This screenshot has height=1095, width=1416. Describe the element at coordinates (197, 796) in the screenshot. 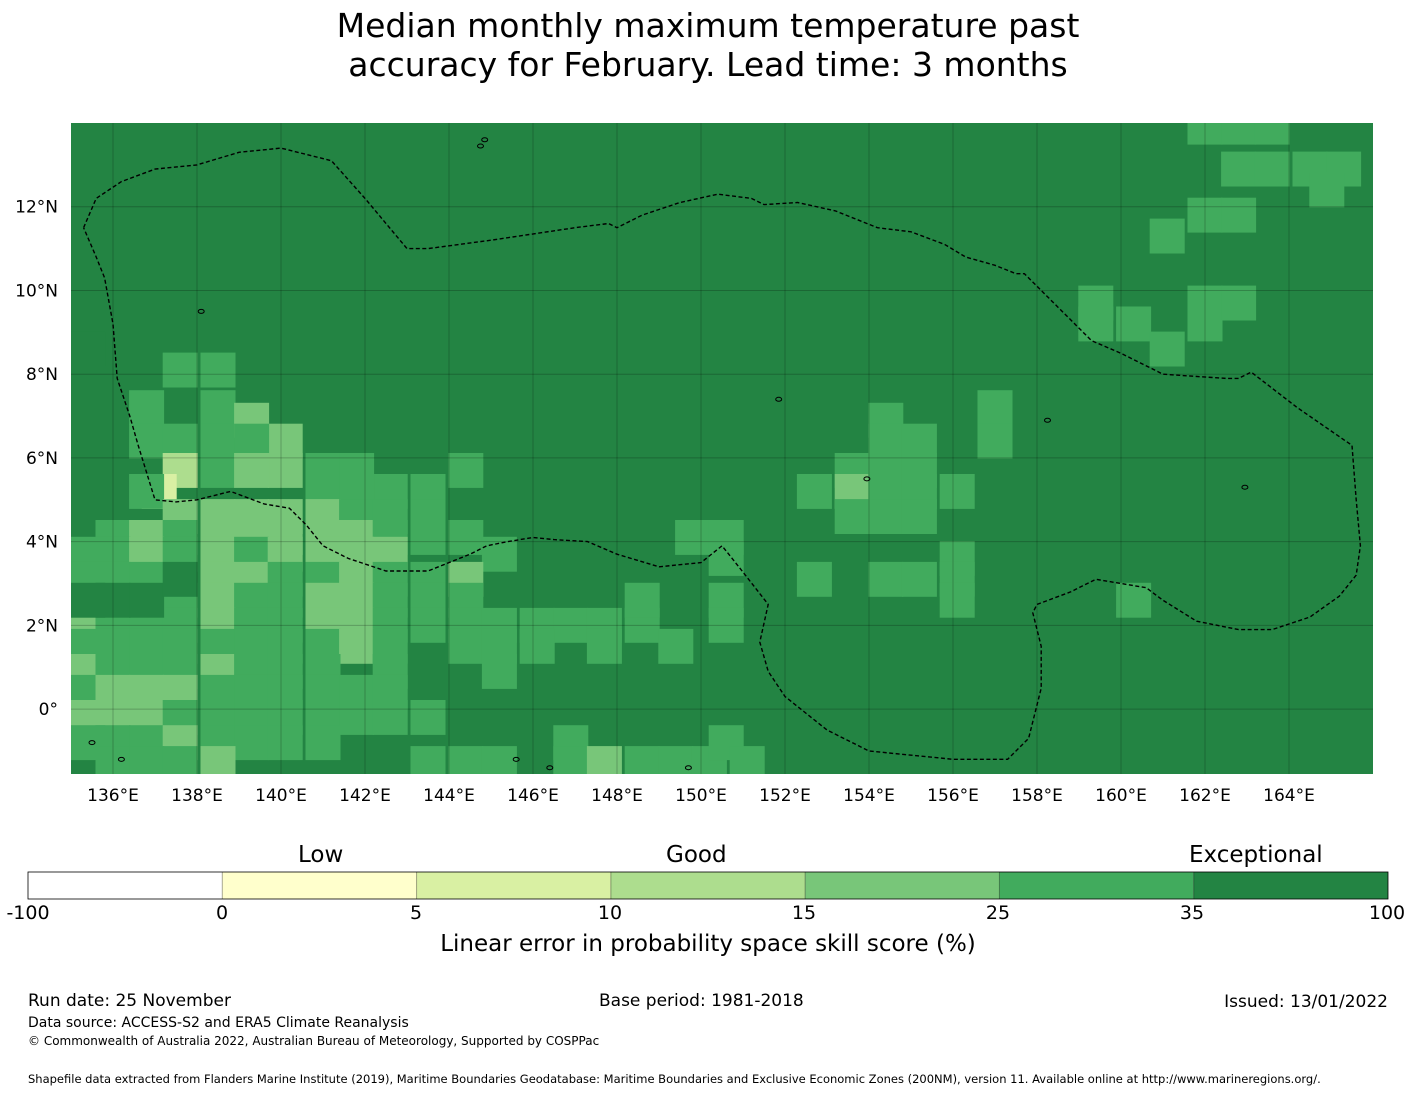

I see `x-tick-label: 138°E` at that location.